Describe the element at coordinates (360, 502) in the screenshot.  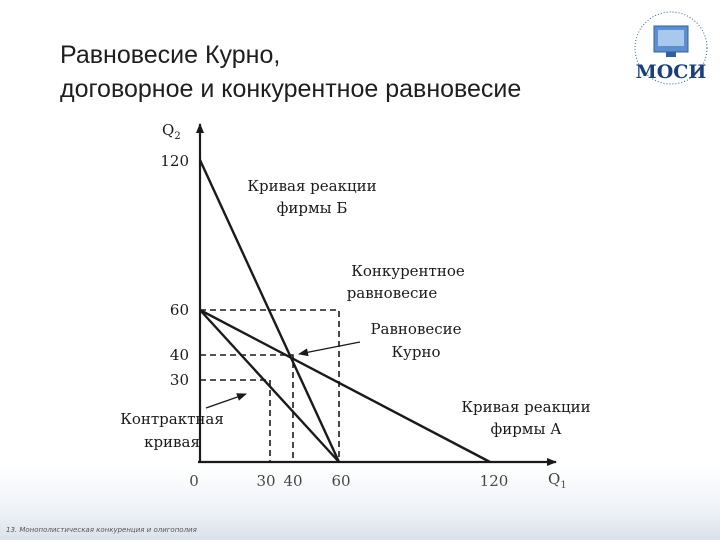
I see `footer-band` at that location.